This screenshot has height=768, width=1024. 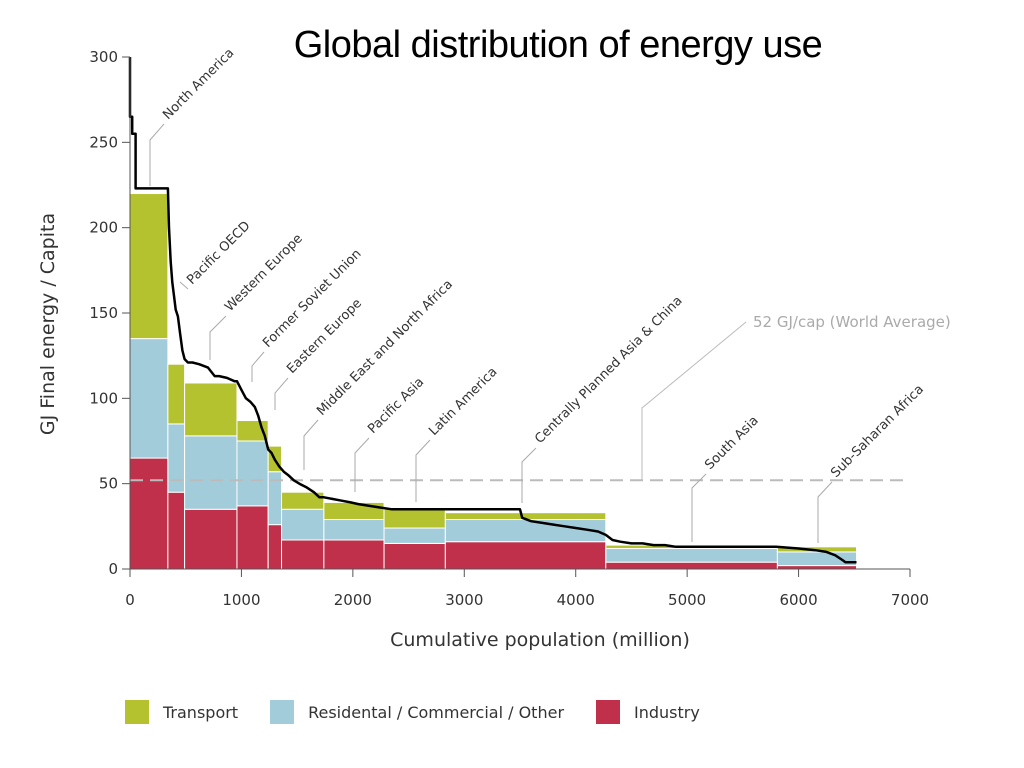 What do you see at coordinates (258, 366) in the screenshot?
I see `leader-former-soviet-union` at bounding box center [258, 366].